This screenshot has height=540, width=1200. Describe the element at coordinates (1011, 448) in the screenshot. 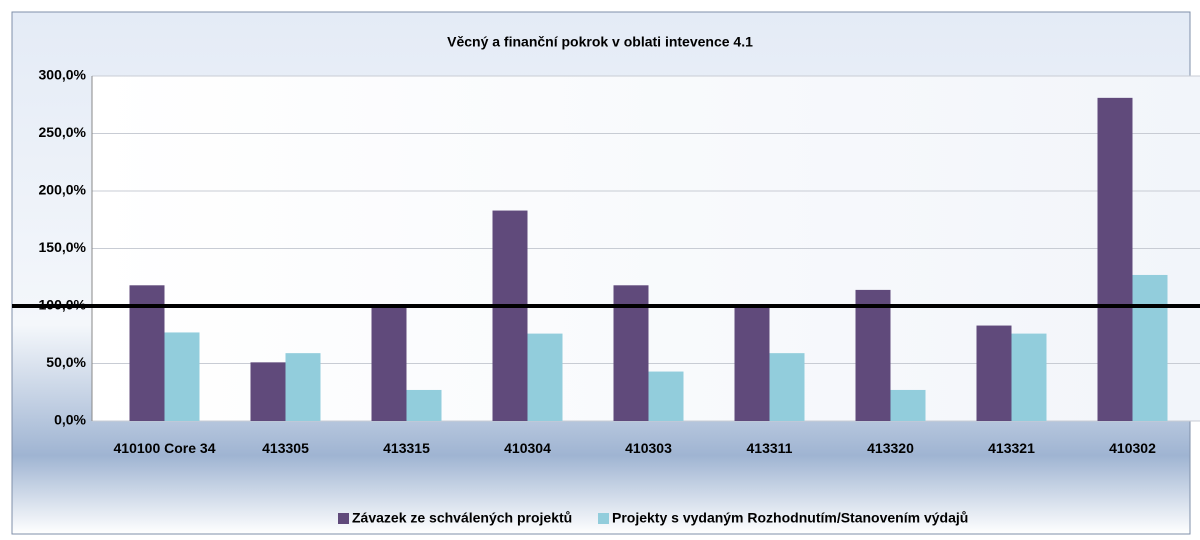

I see `x-tick-label: 413321` at that location.